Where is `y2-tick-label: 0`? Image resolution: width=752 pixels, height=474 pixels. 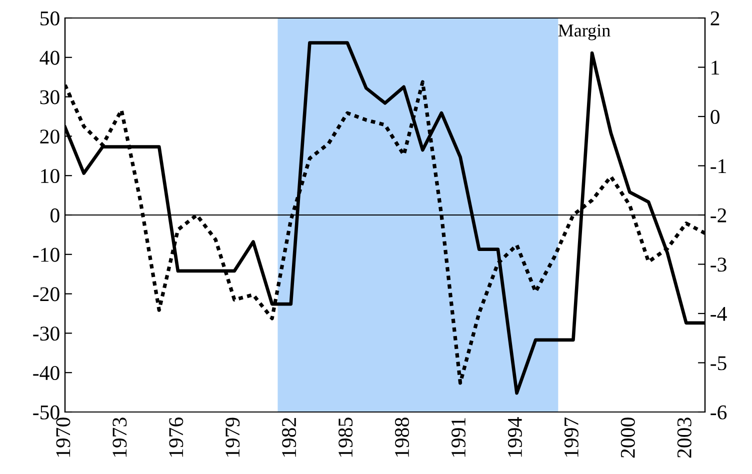
y2-tick-label: 0 is located at coordinates (715, 117).